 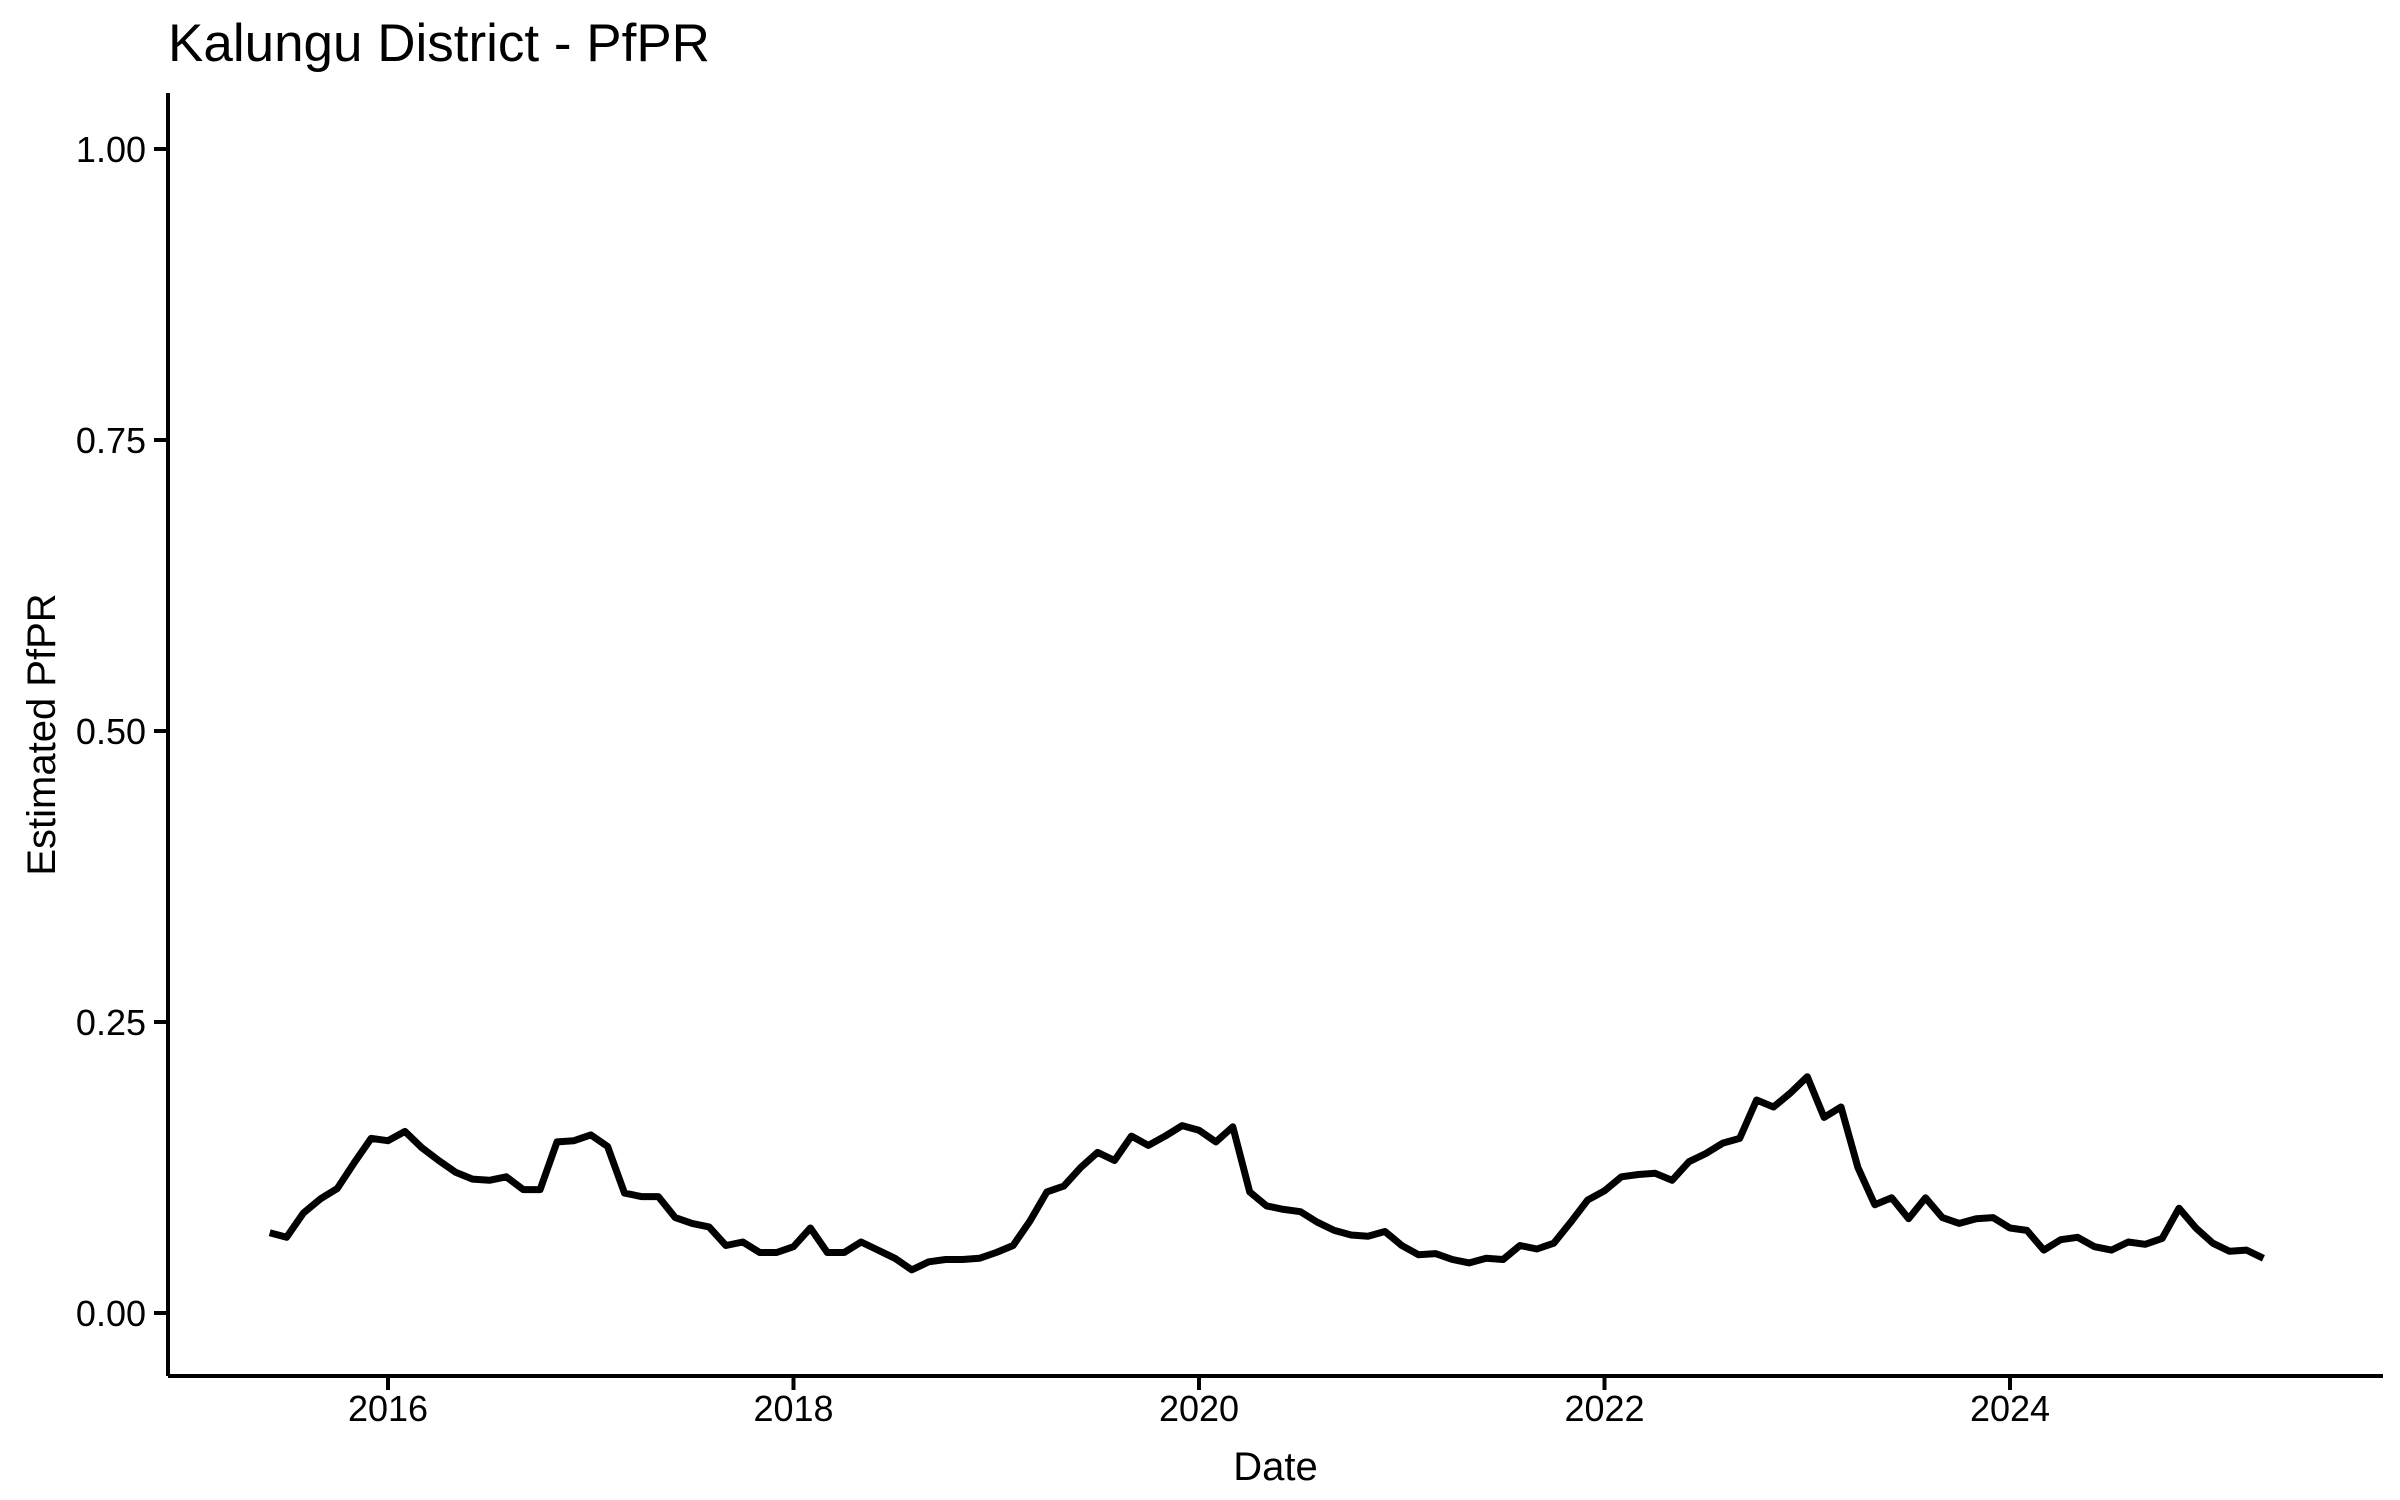 What do you see at coordinates (388, 1408) in the screenshot?
I see `x-tick-label: 2016` at bounding box center [388, 1408].